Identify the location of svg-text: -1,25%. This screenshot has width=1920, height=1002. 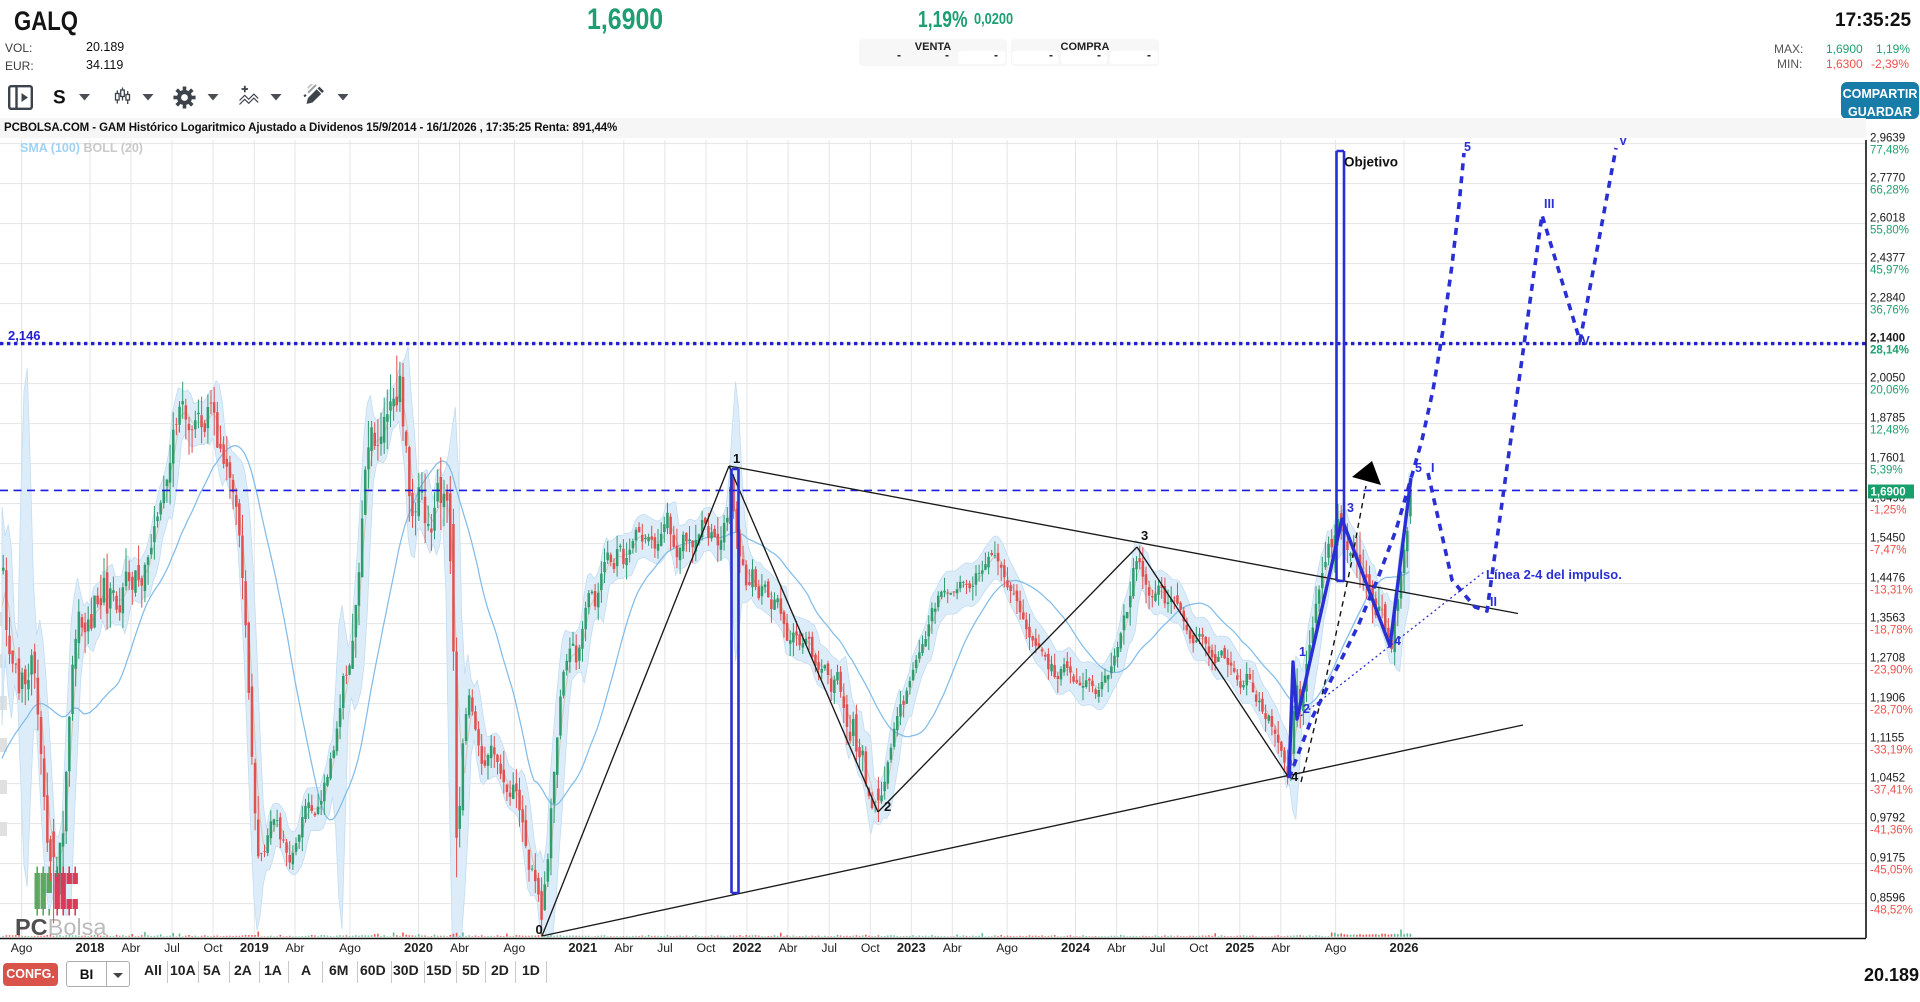
(1888, 511).